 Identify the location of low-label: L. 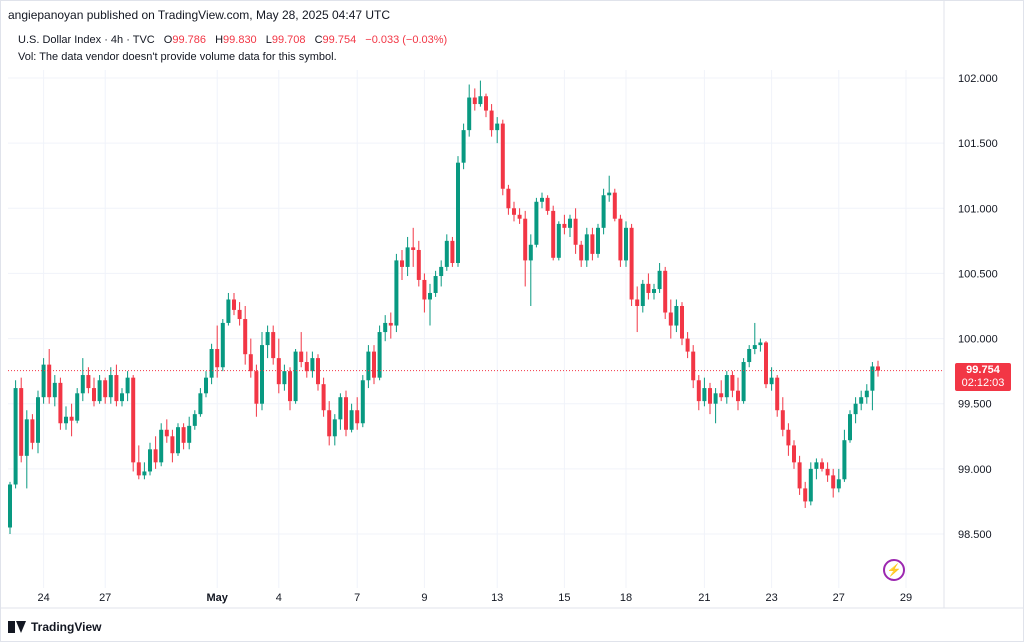
(268, 40).